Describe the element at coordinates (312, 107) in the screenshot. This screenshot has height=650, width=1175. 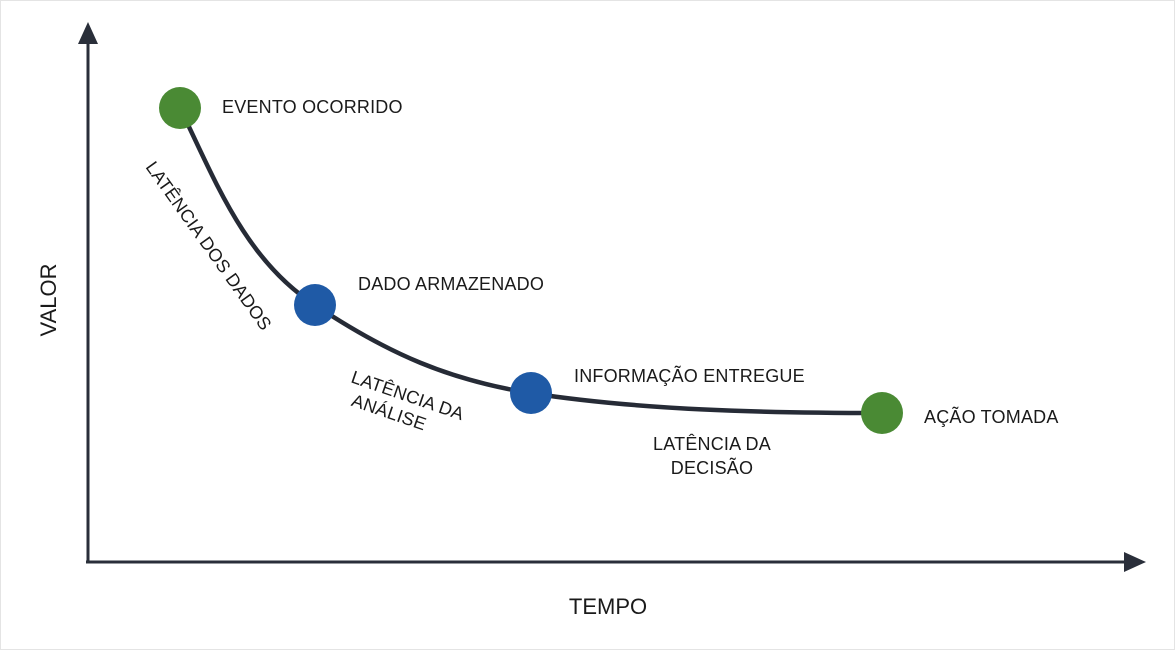
I see `event-occurred-label: EVENTO OCORRIDO` at that location.